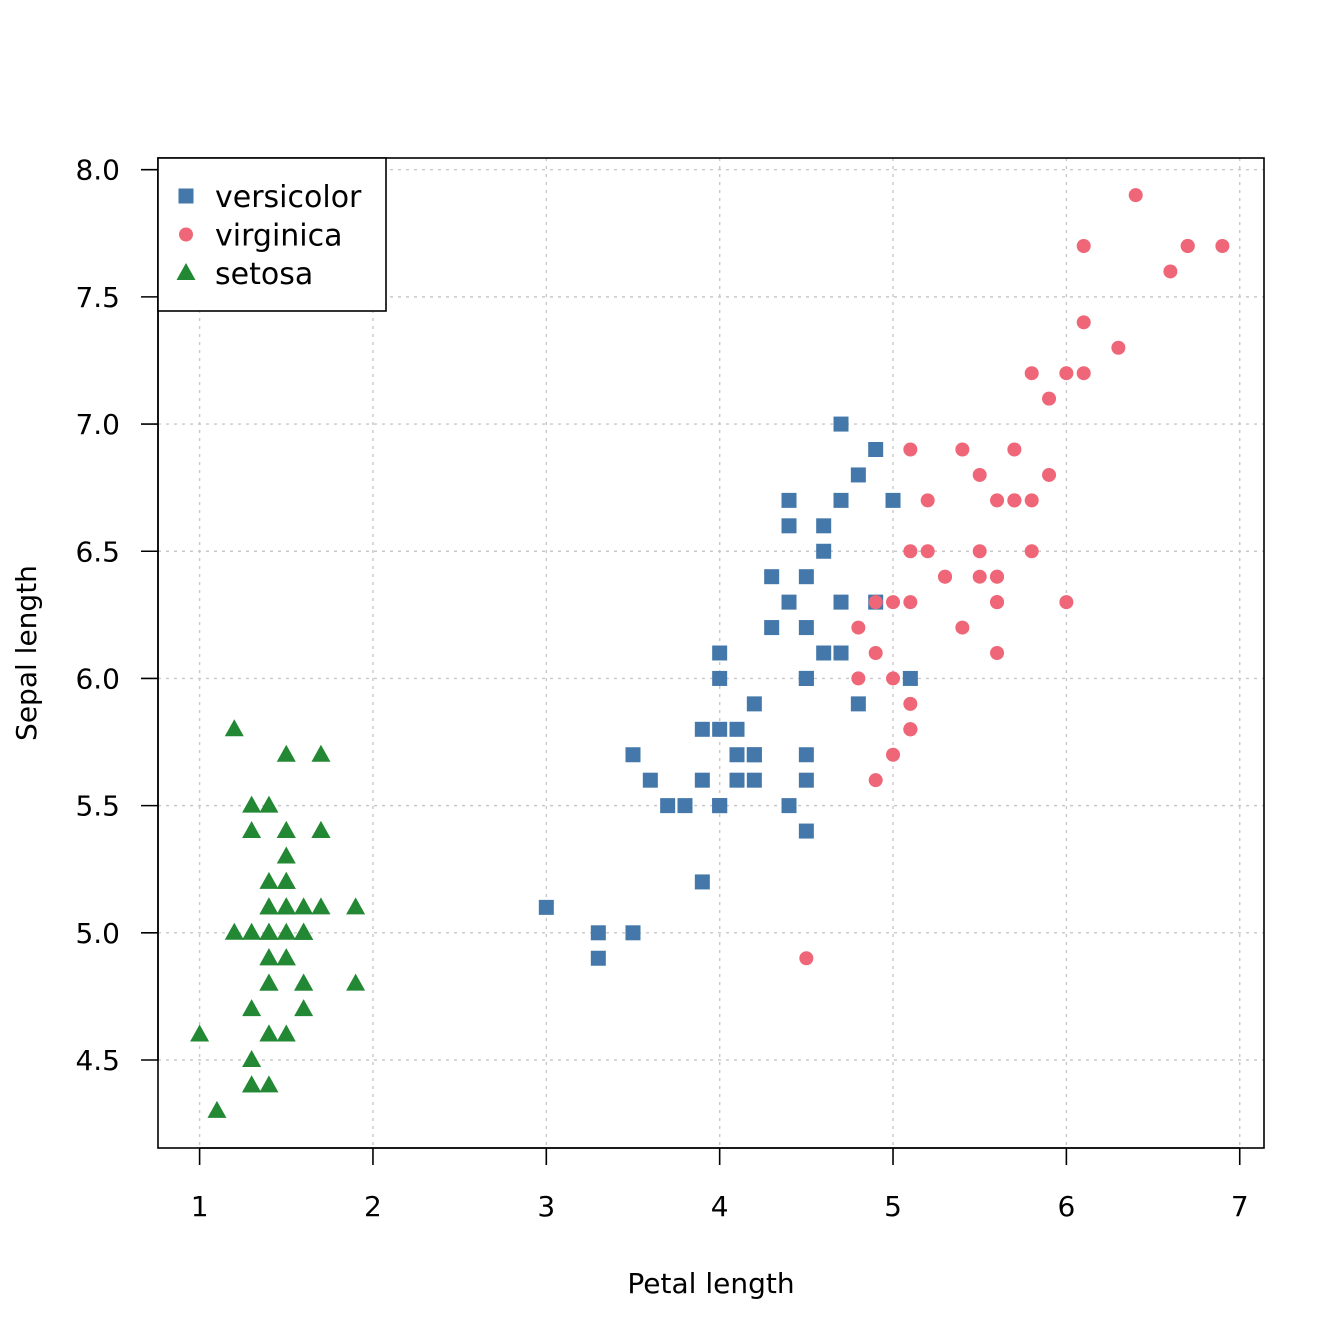  I want to click on y-tick-label: 6.5, so click(97, 551).